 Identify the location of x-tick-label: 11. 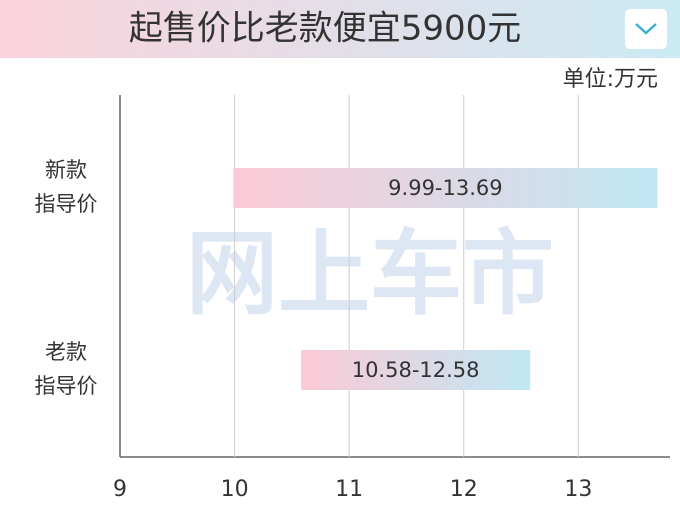
(349, 489).